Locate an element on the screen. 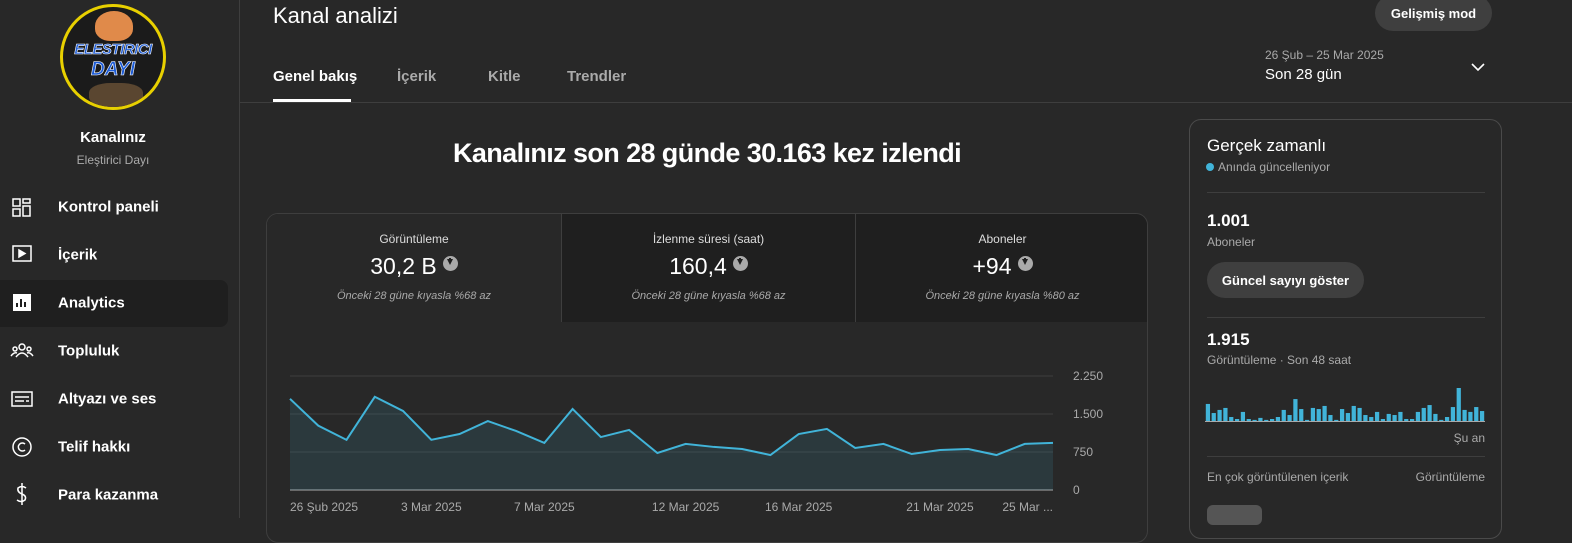 This screenshot has height=543, width=1572. avatar-figure is located at coordinates (116, 95).